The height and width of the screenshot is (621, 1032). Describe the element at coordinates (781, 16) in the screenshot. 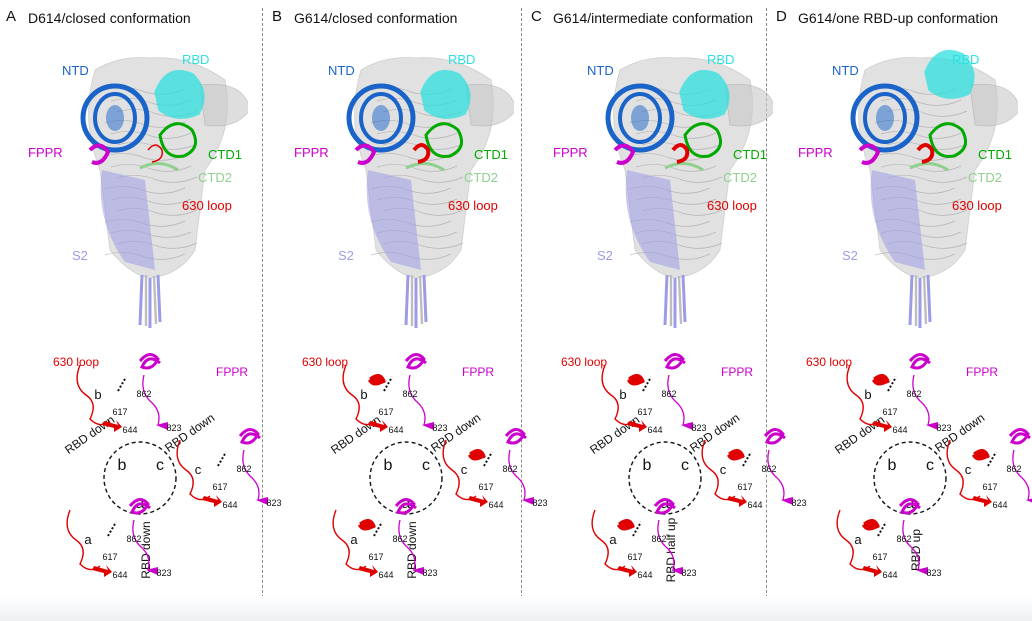

I see `panel-letter: D` at that location.